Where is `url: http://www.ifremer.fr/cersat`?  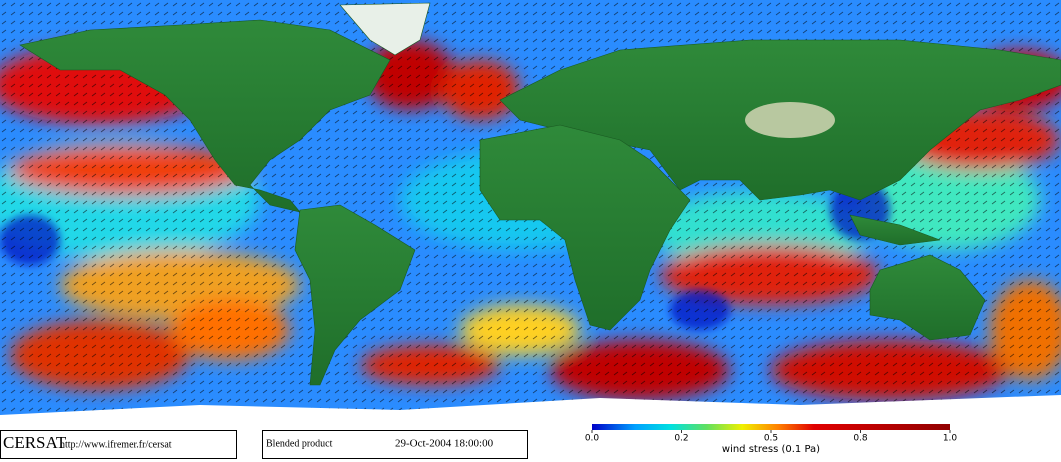 url: http://www.ifremer.fr/cersat is located at coordinates (116, 444).